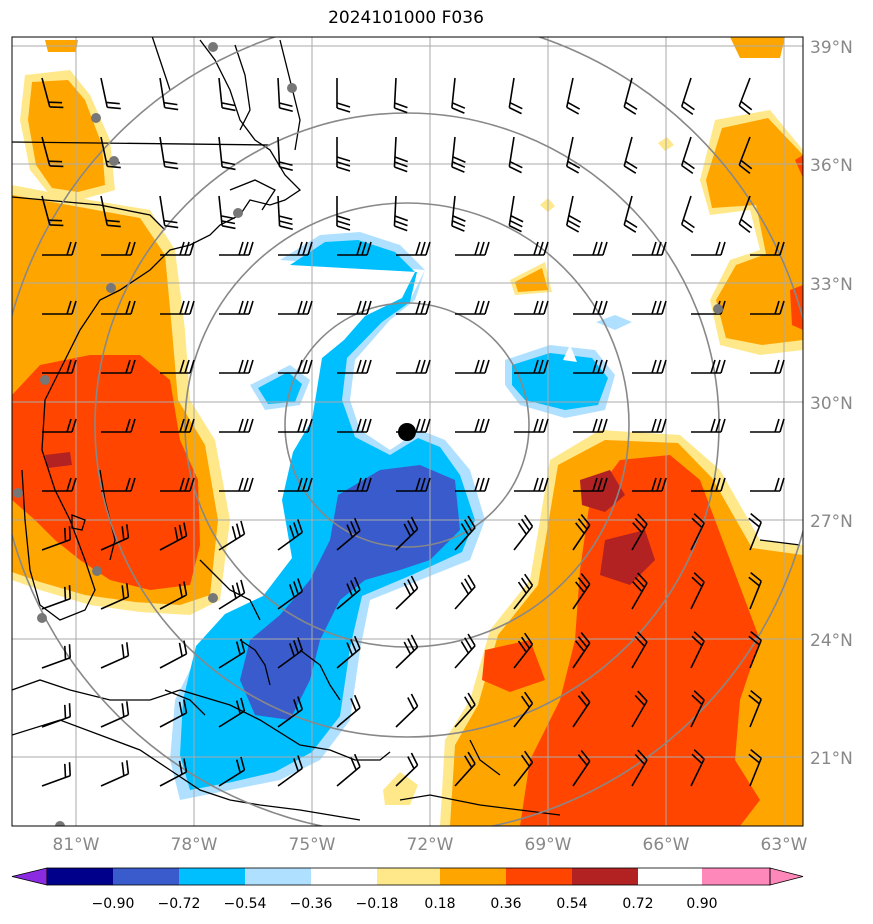 Image resolution: width=873 pixels, height=924 pixels. Describe the element at coordinates (194, 845) in the screenshot. I see `lon-label: 78°W` at that location.